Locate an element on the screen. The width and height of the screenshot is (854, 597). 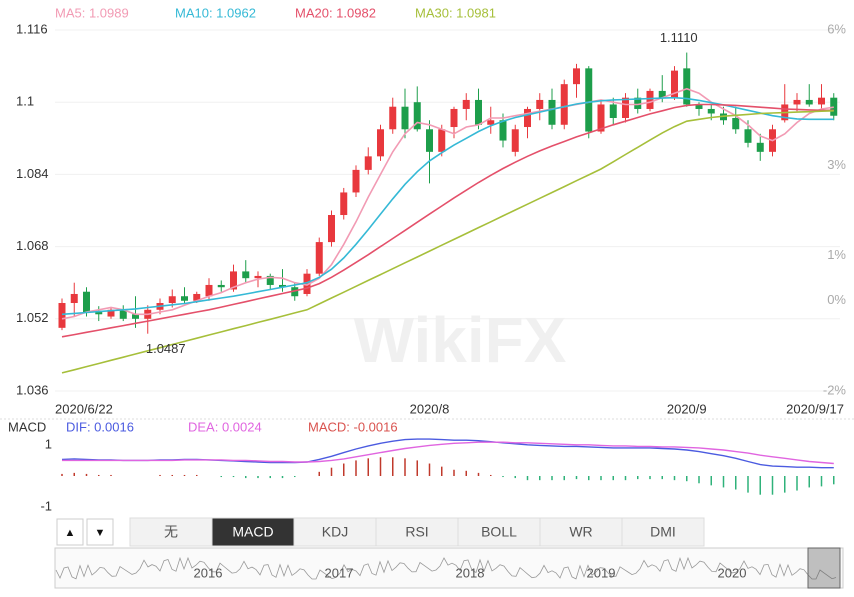
y-tick-label: 1.116 is located at coordinates (32, 28).